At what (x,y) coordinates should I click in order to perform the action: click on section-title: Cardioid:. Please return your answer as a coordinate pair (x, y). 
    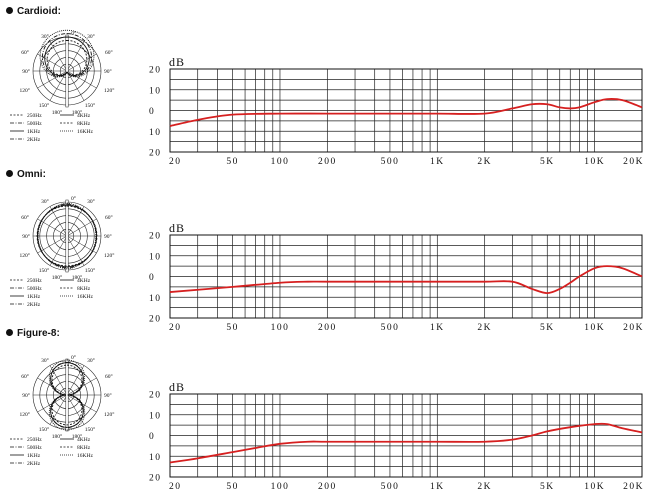
    Looking at the image, I should click on (33, 11).